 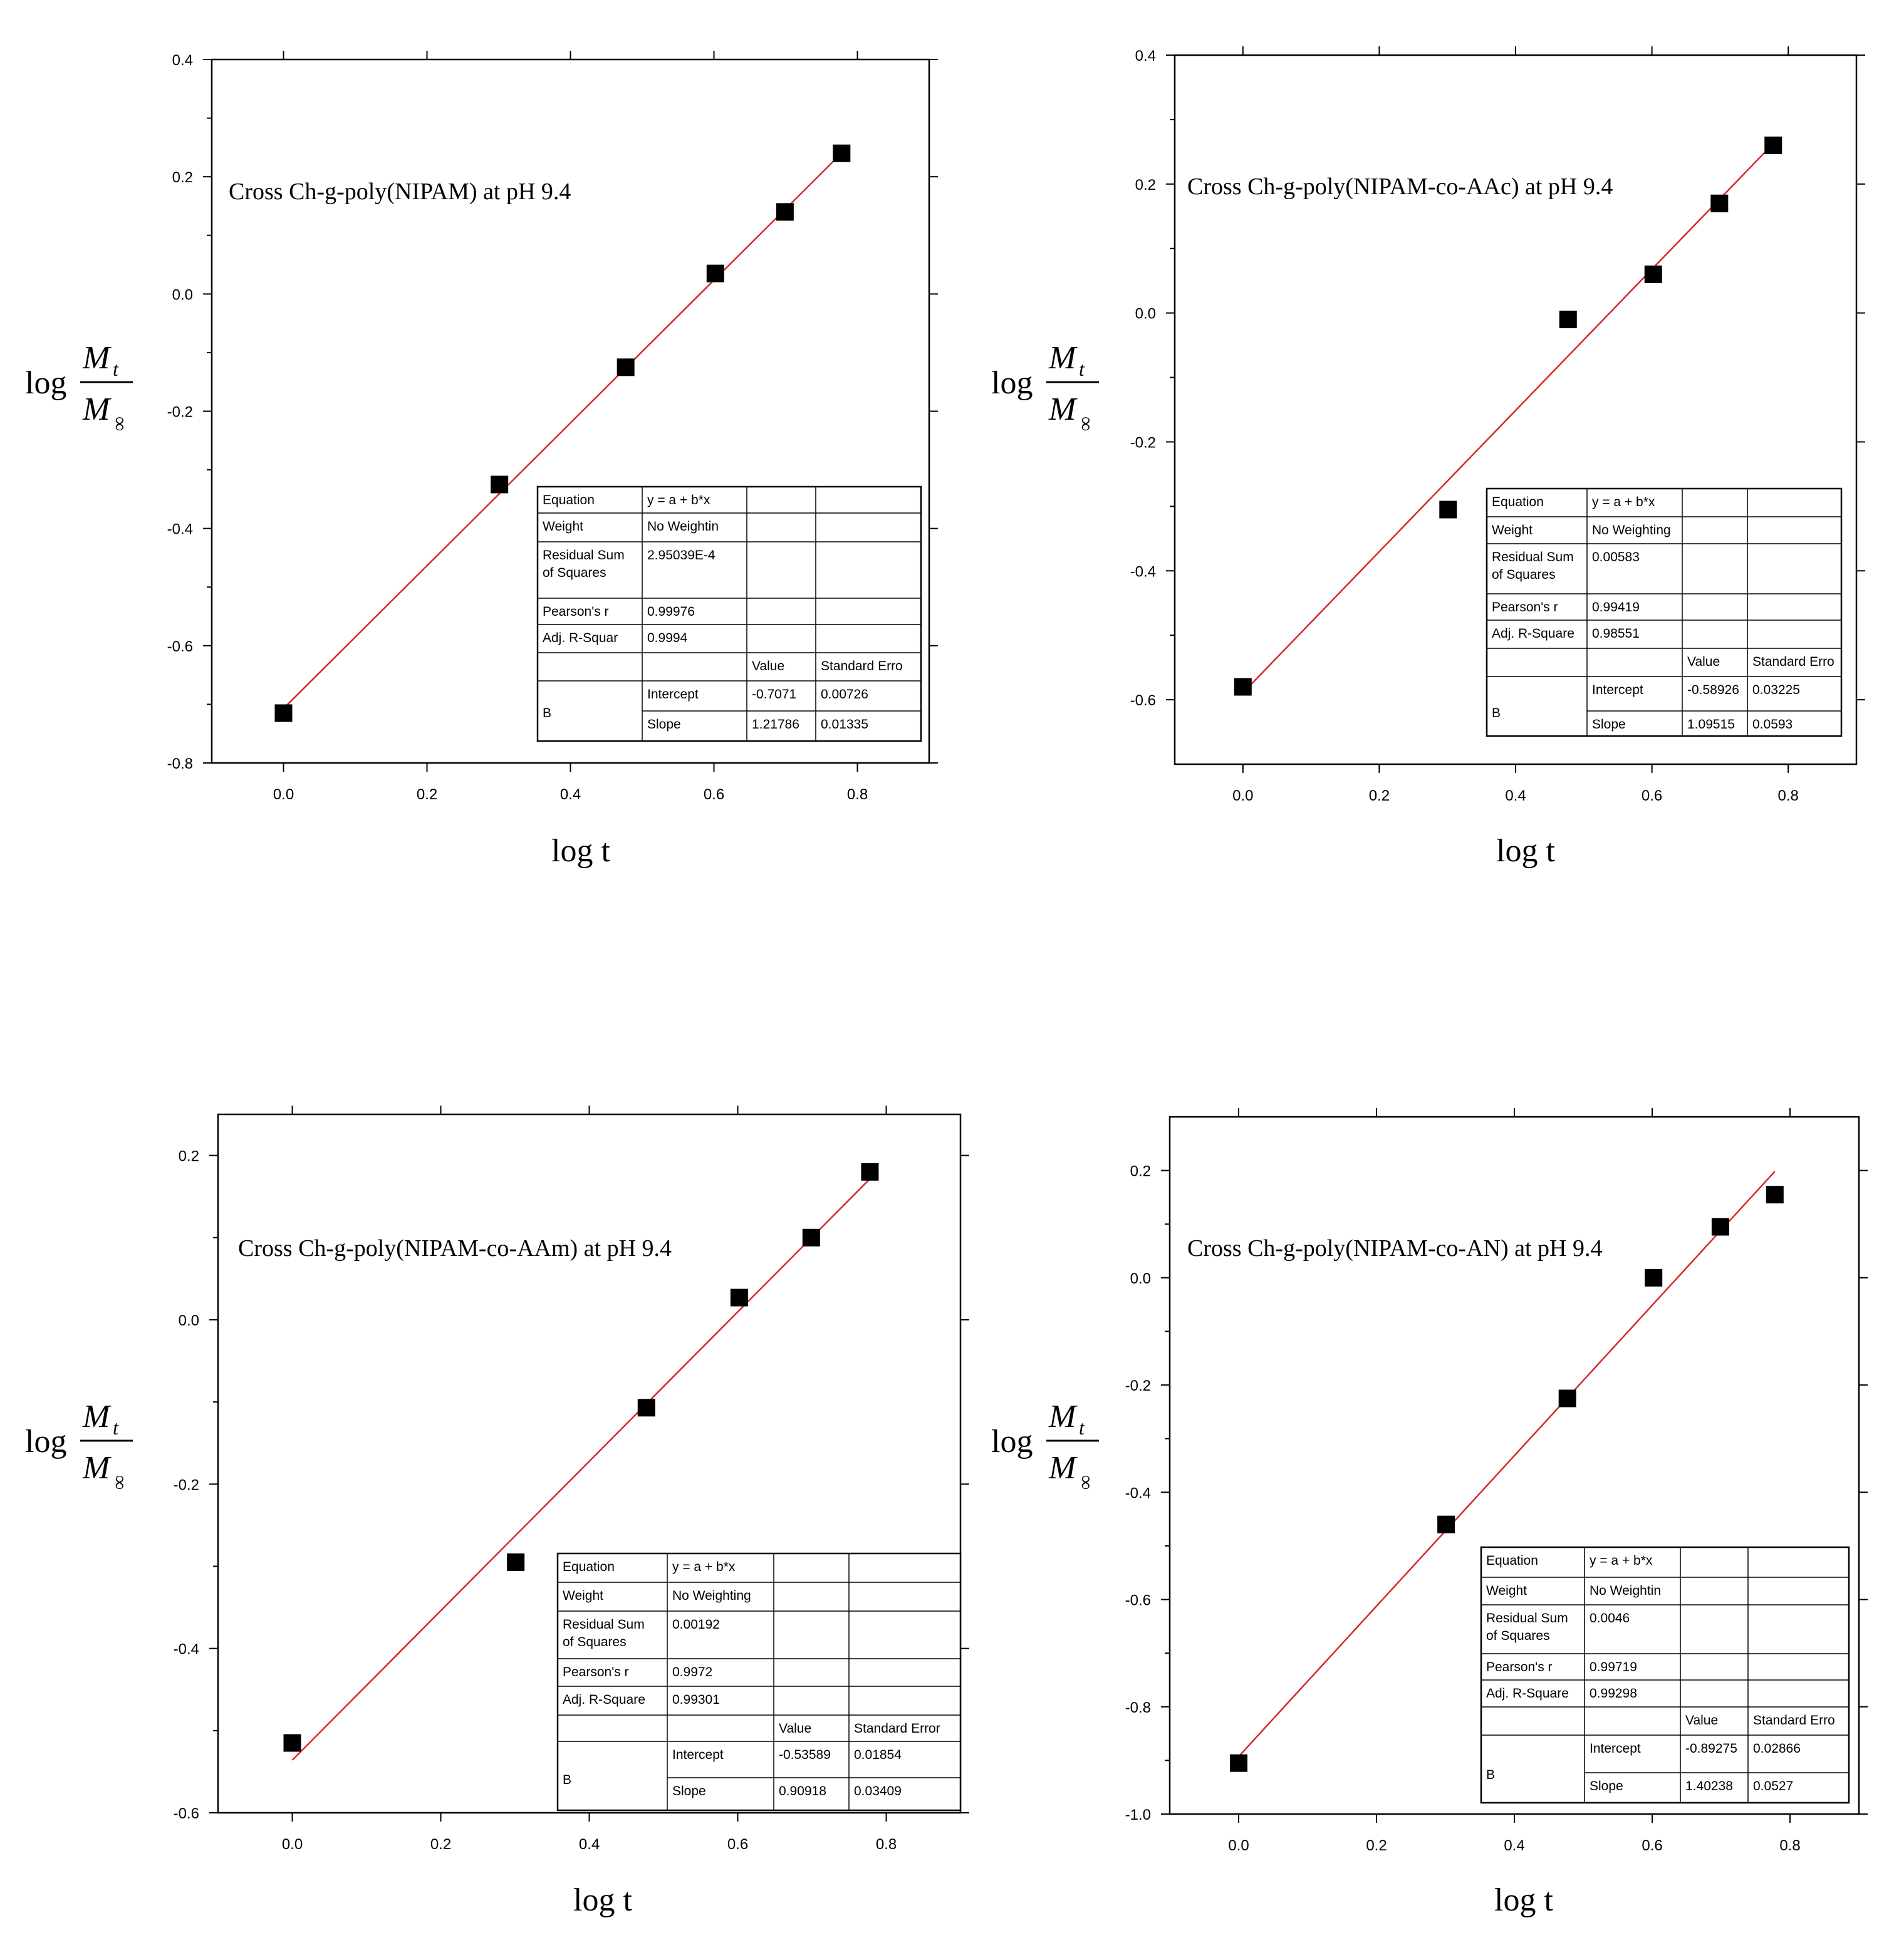 I want to click on table-cell: Adj. R-Squar, so click(x=580, y=638).